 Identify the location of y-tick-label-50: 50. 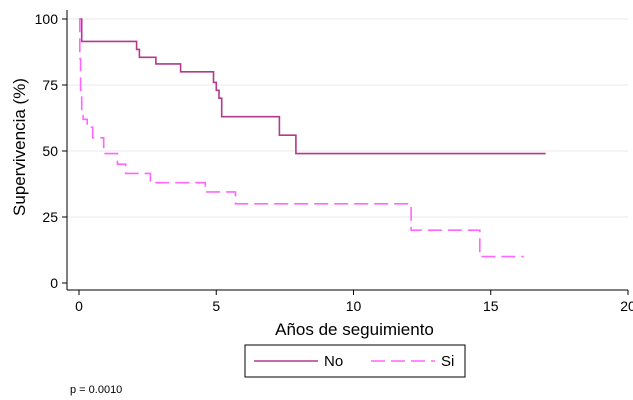
(50, 151).